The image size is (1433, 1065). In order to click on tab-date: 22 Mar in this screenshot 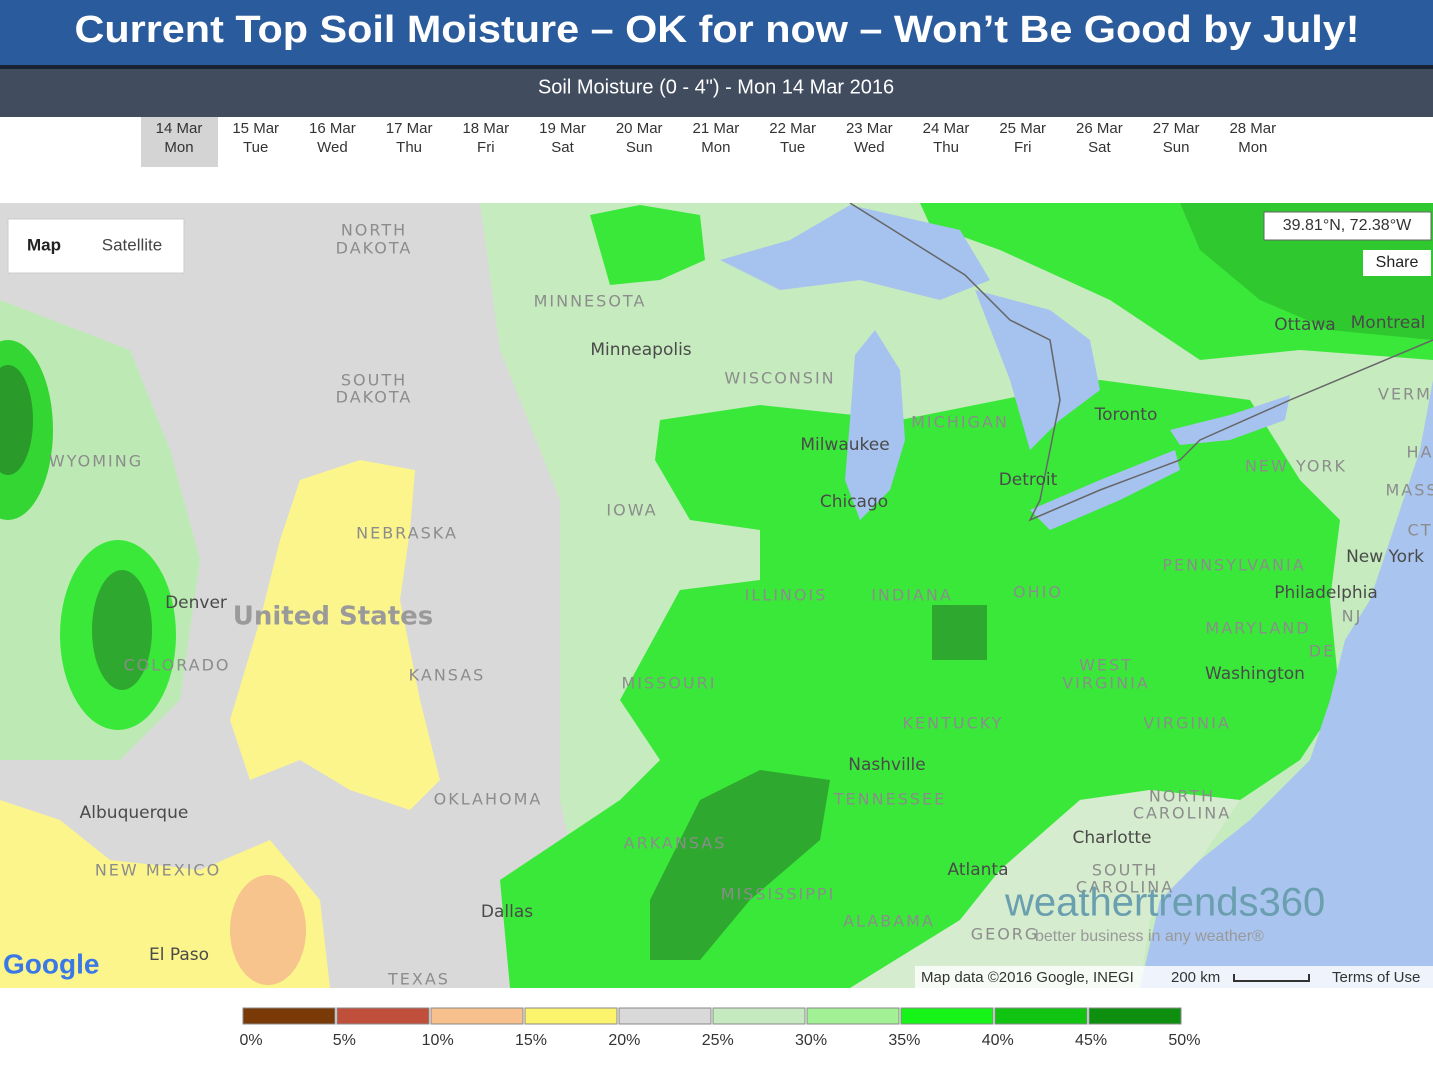, I will do `click(792, 128)`.